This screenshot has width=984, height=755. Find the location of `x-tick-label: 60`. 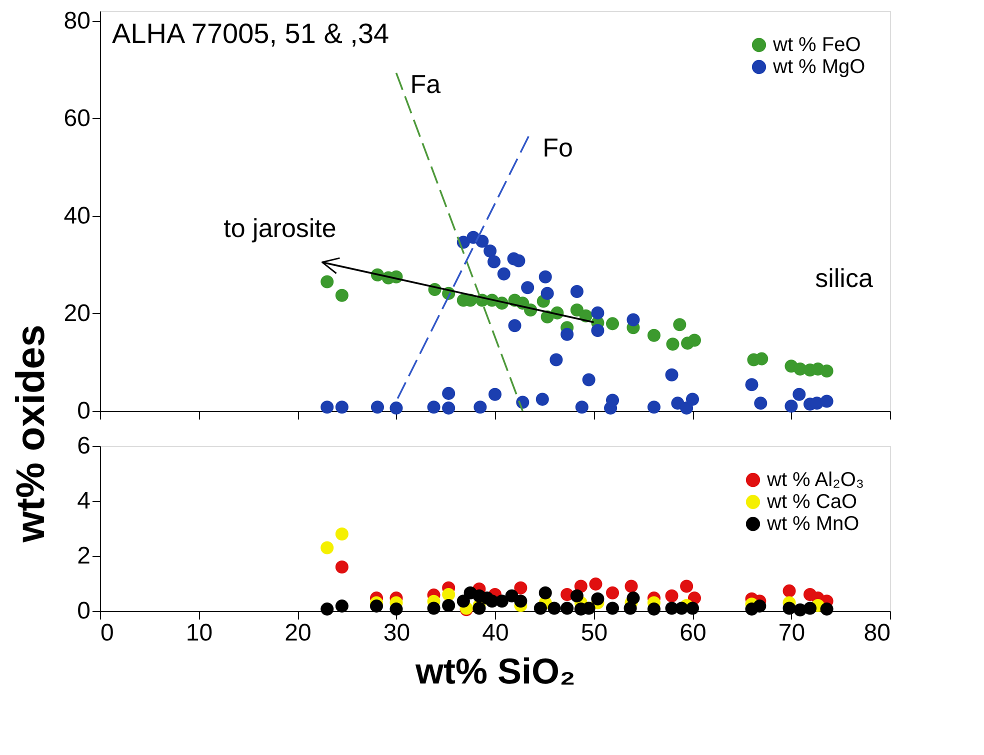

x-tick-label: 60 is located at coordinates (693, 633).